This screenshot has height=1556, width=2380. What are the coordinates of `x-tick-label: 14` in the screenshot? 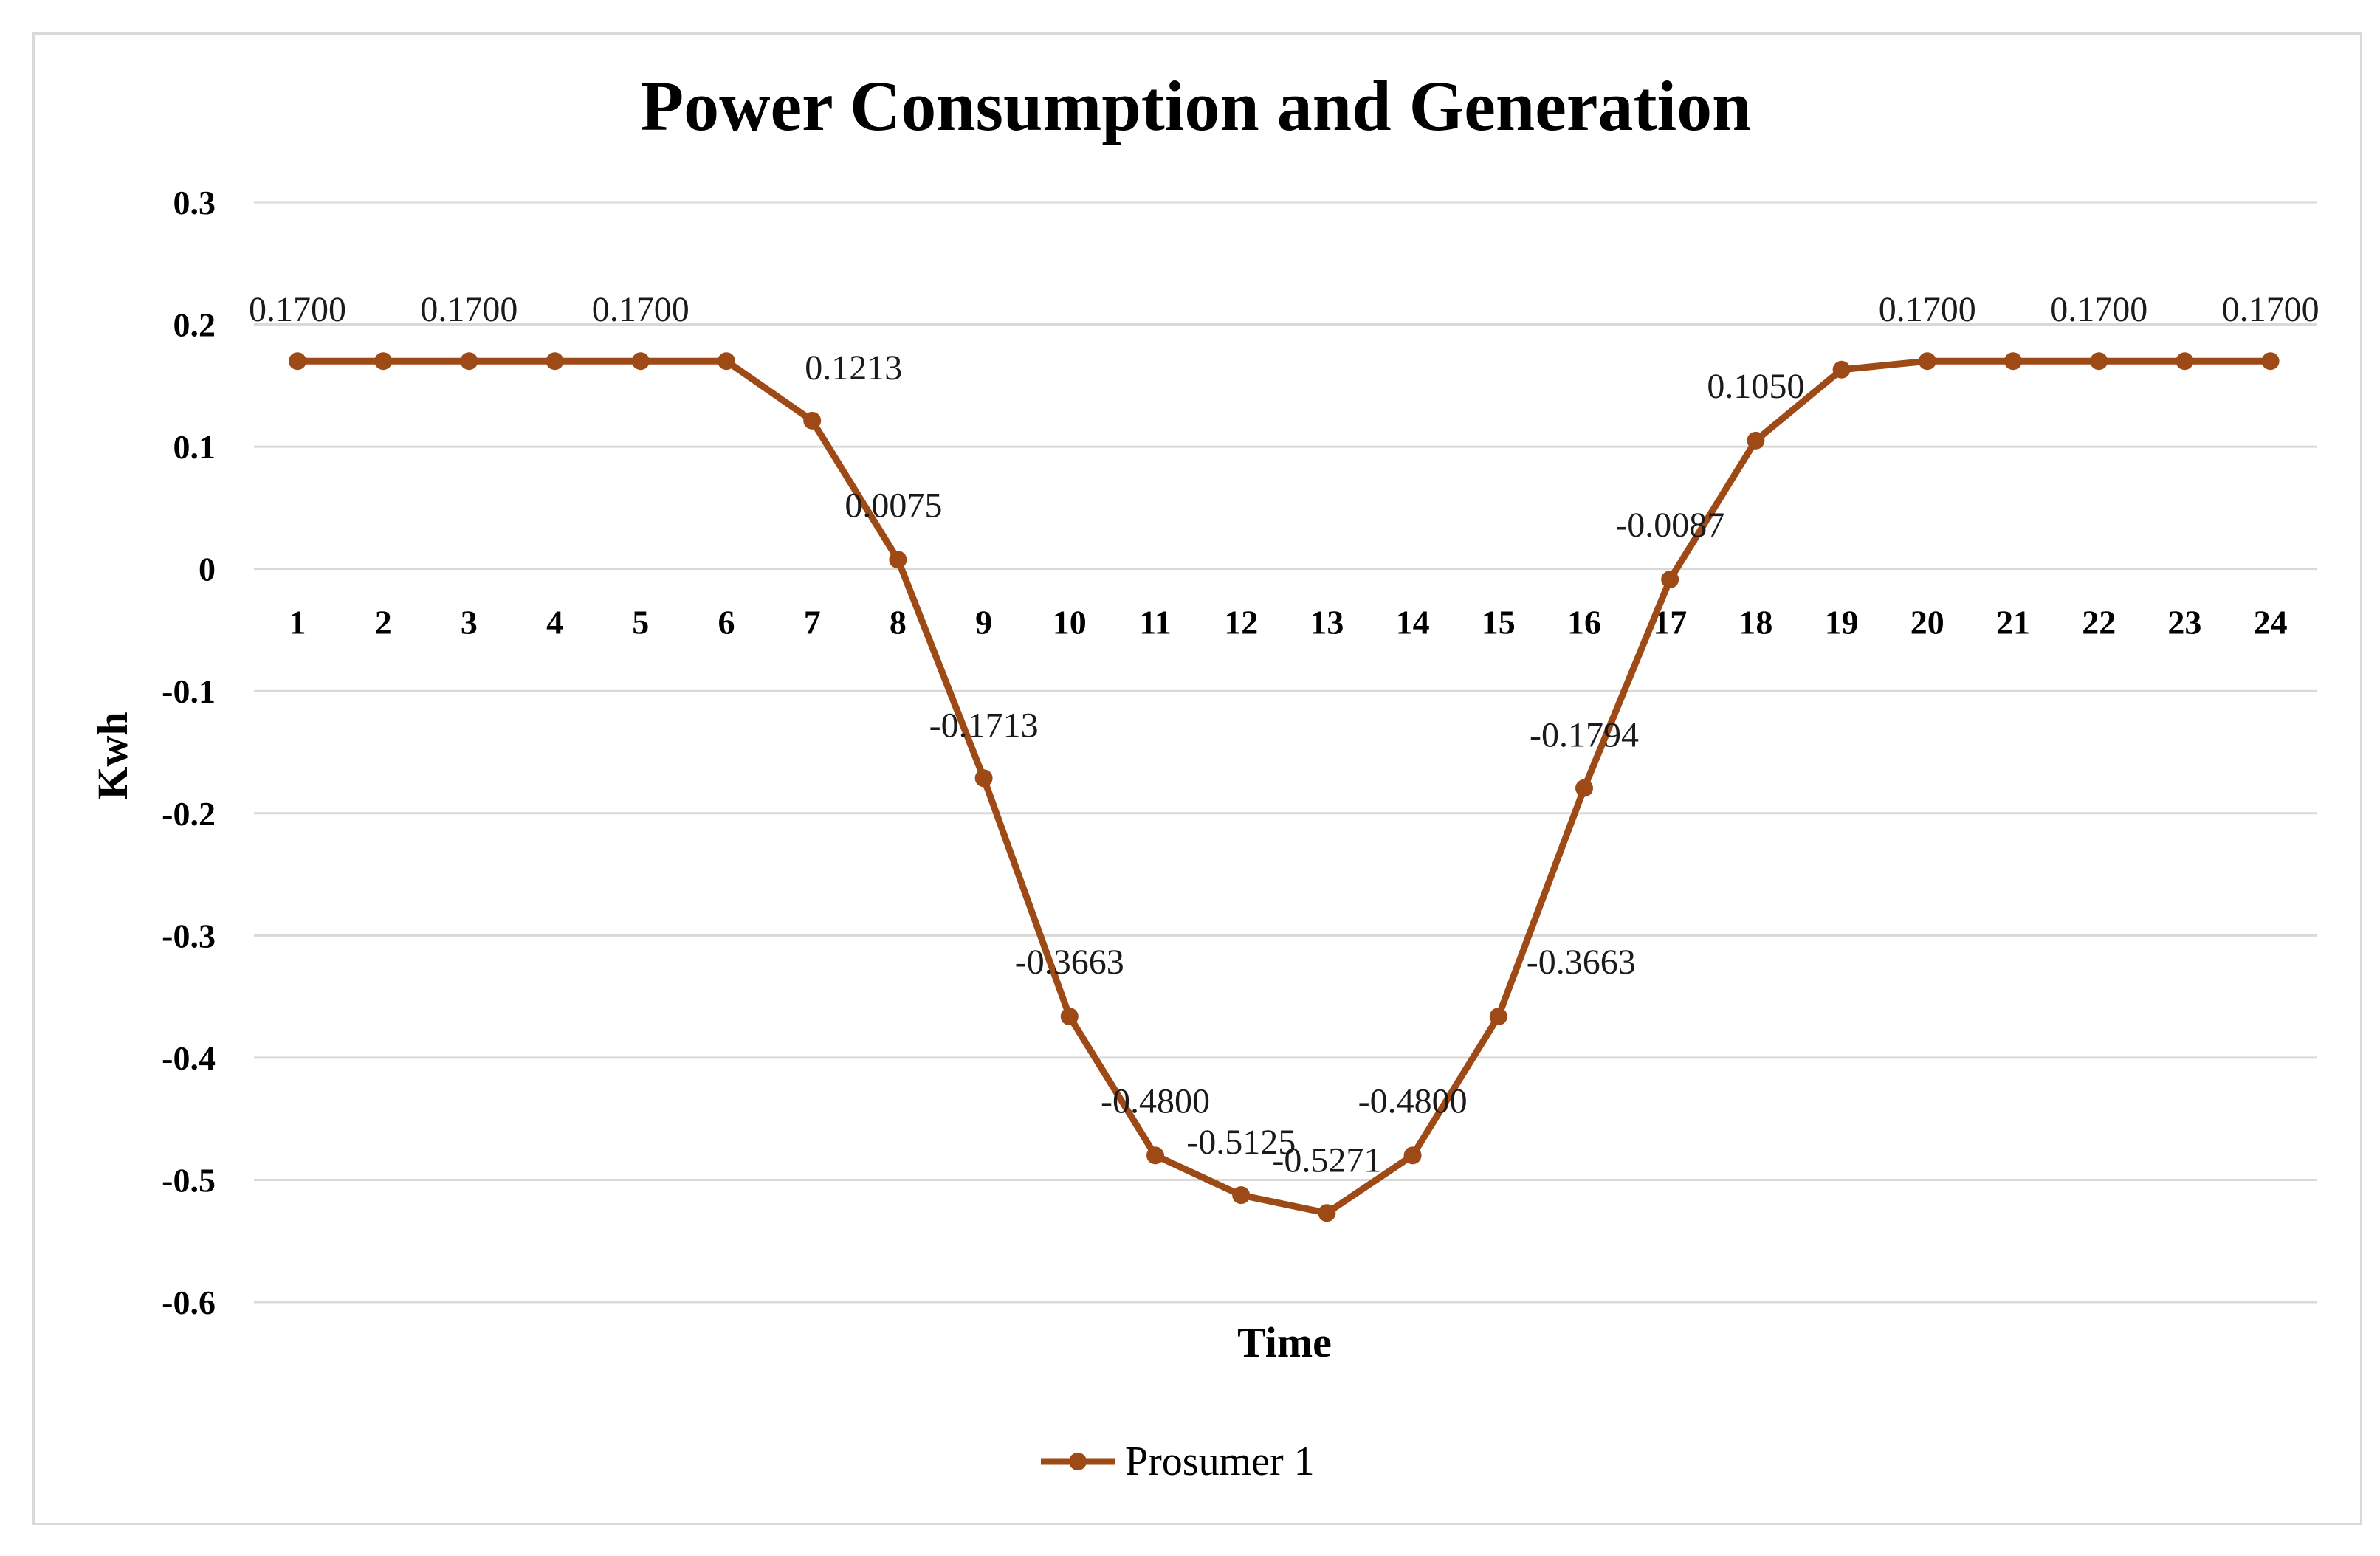 It's located at (1413, 622).